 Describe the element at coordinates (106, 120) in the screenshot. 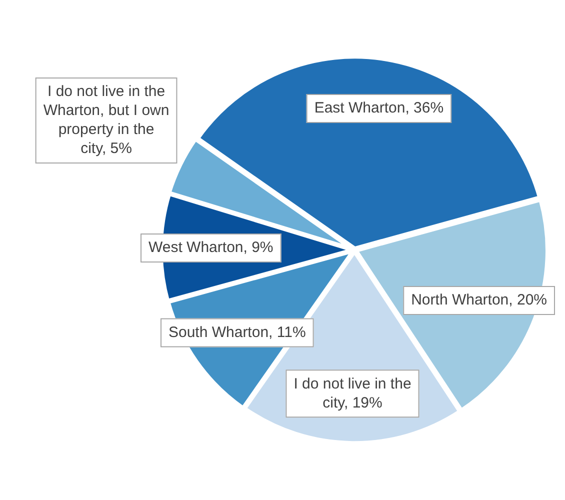

I see `slice-label: I do not live in the Wharton, but I own property in the city, 5%` at that location.